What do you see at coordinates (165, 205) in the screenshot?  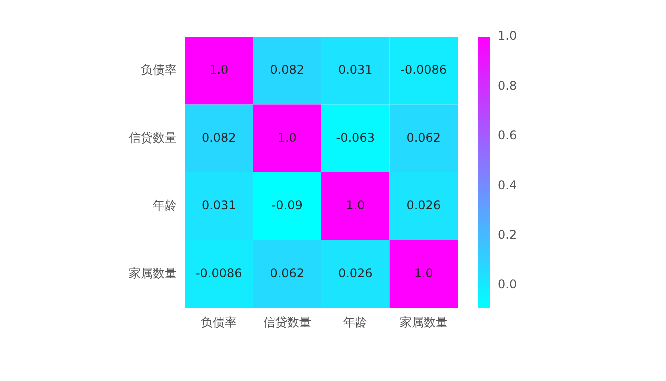 I see `y-tick-label: 年龄` at bounding box center [165, 205].